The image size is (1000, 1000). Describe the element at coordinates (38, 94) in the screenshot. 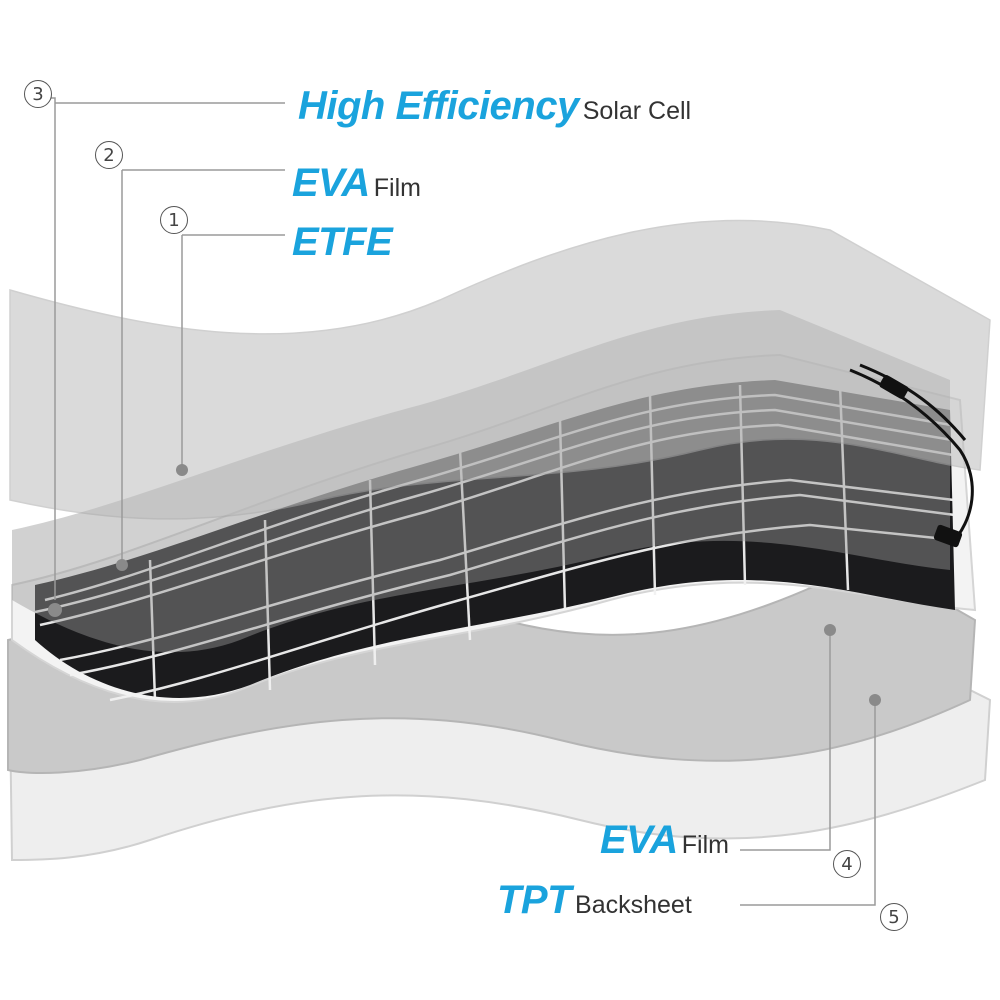

I see `callout-number-3: 3` at that location.